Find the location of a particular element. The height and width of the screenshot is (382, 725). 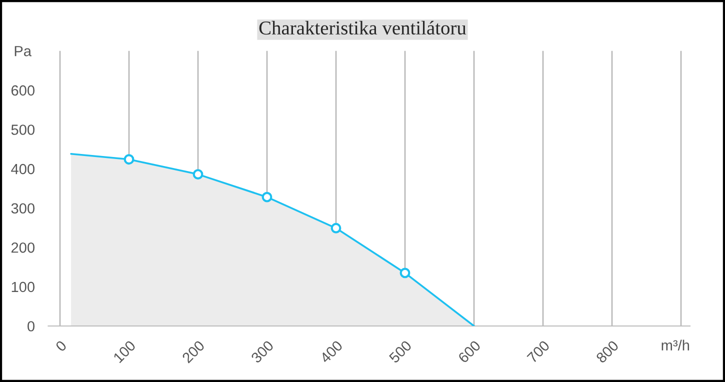

x-tick-label: 400 is located at coordinates (331, 352).